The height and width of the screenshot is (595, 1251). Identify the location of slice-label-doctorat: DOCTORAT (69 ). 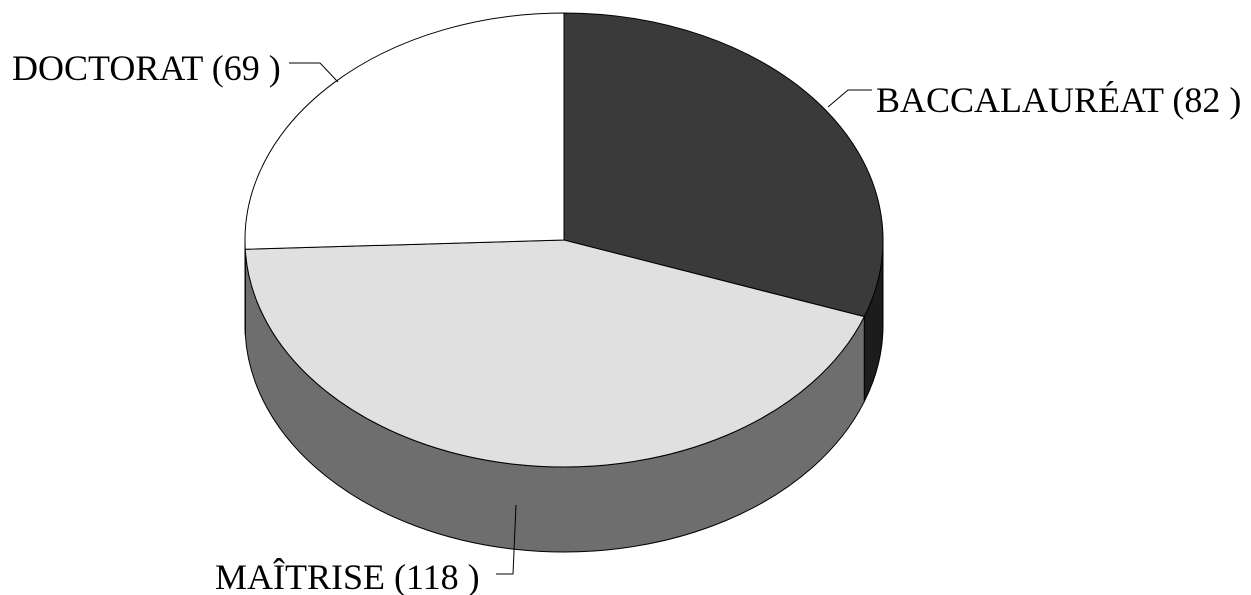
(146, 68).